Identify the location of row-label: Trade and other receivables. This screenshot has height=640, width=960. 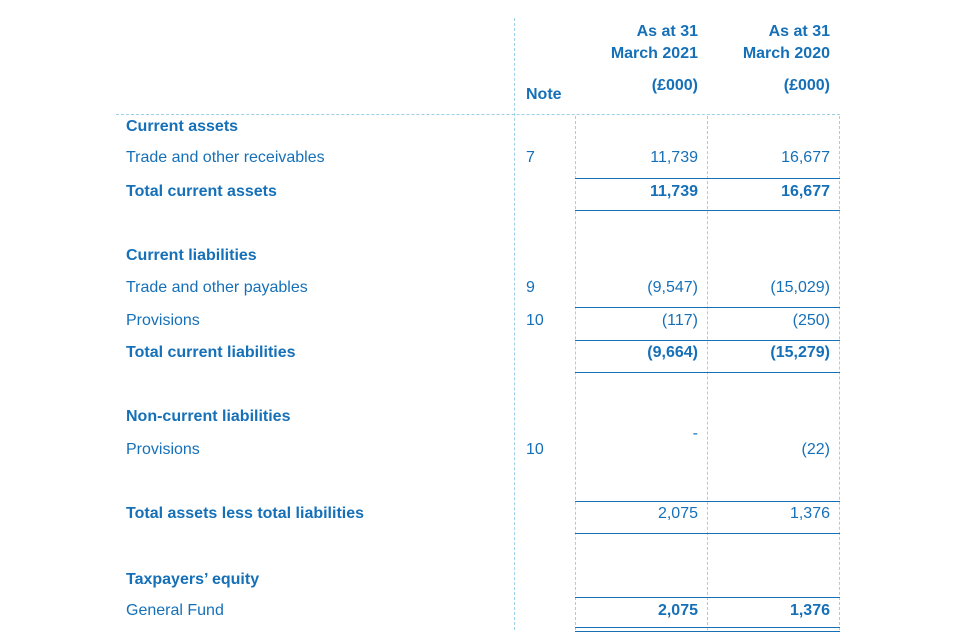
(225, 157).